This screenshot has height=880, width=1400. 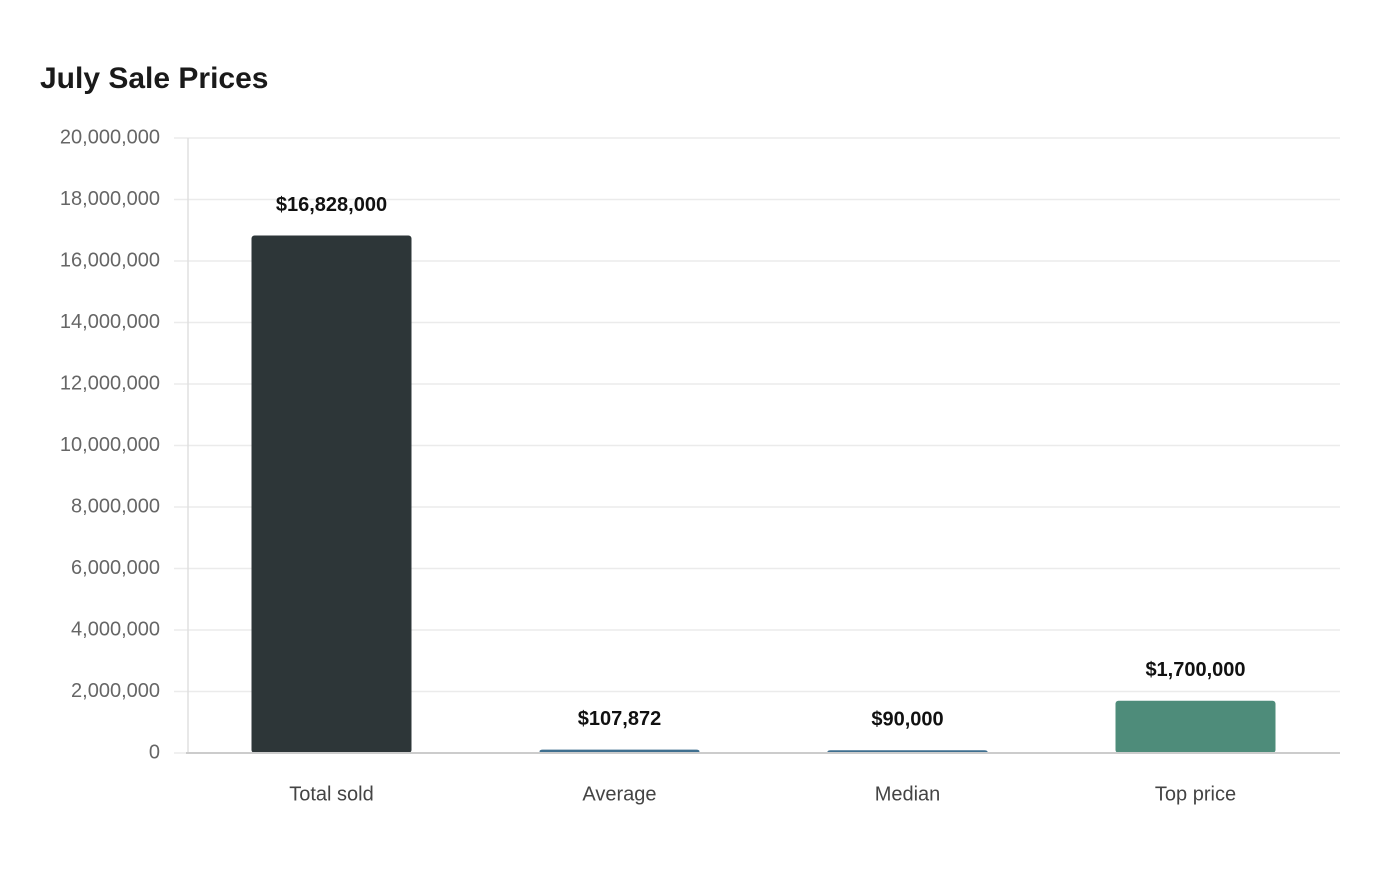 I want to click on y-tick-label: 0, so click(x=154, y=752).